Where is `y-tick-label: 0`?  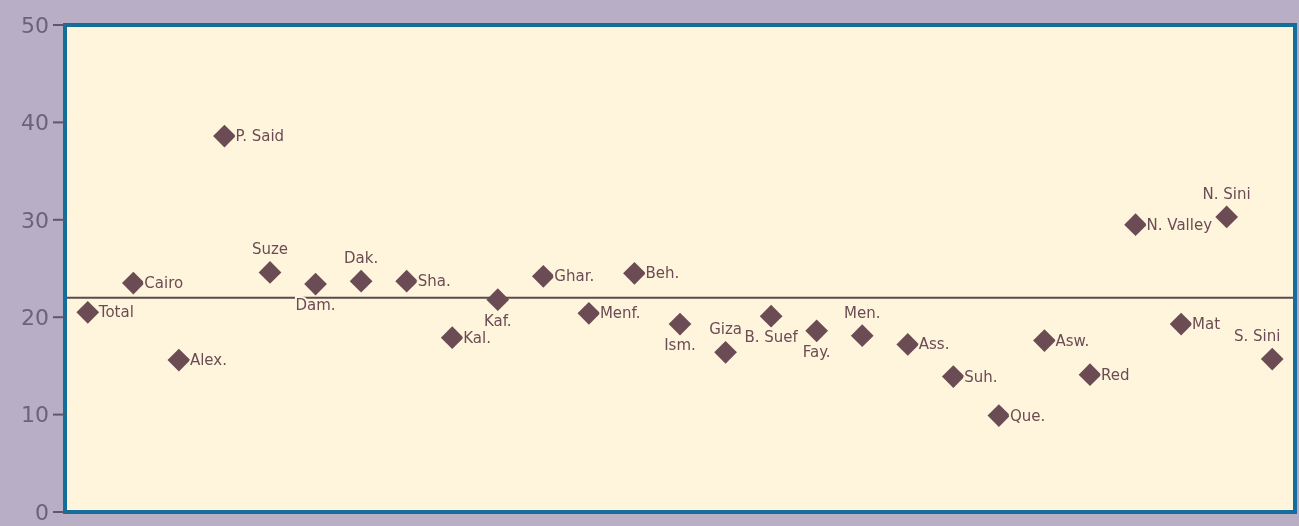
y-tick-label: 0 is located at coordinates (42, 512).